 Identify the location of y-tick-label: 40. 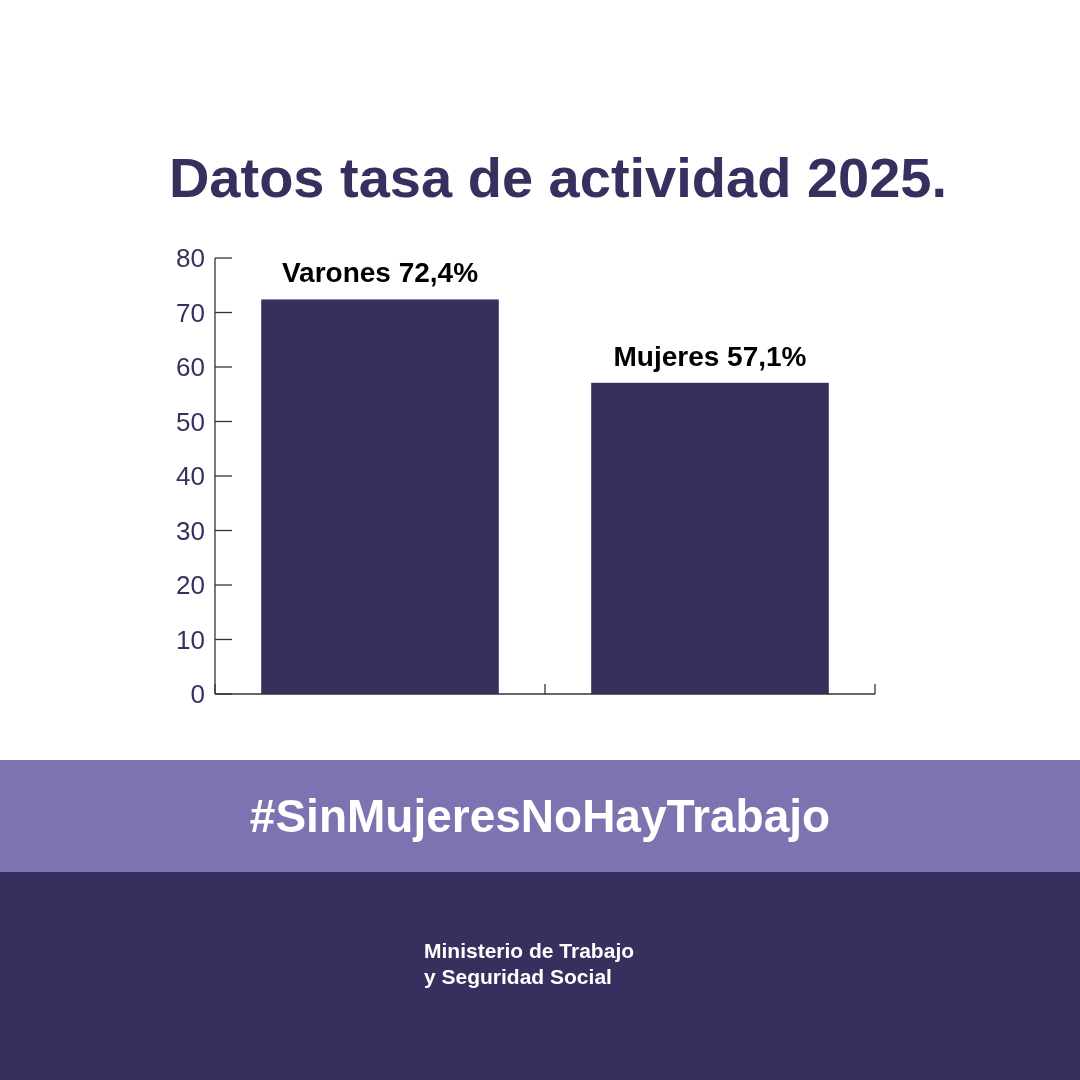
(190, 476).